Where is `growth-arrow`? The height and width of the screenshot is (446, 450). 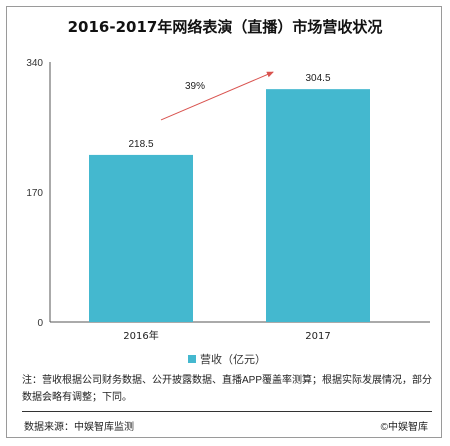 growth-arrow is located at coordinates (217, 96).